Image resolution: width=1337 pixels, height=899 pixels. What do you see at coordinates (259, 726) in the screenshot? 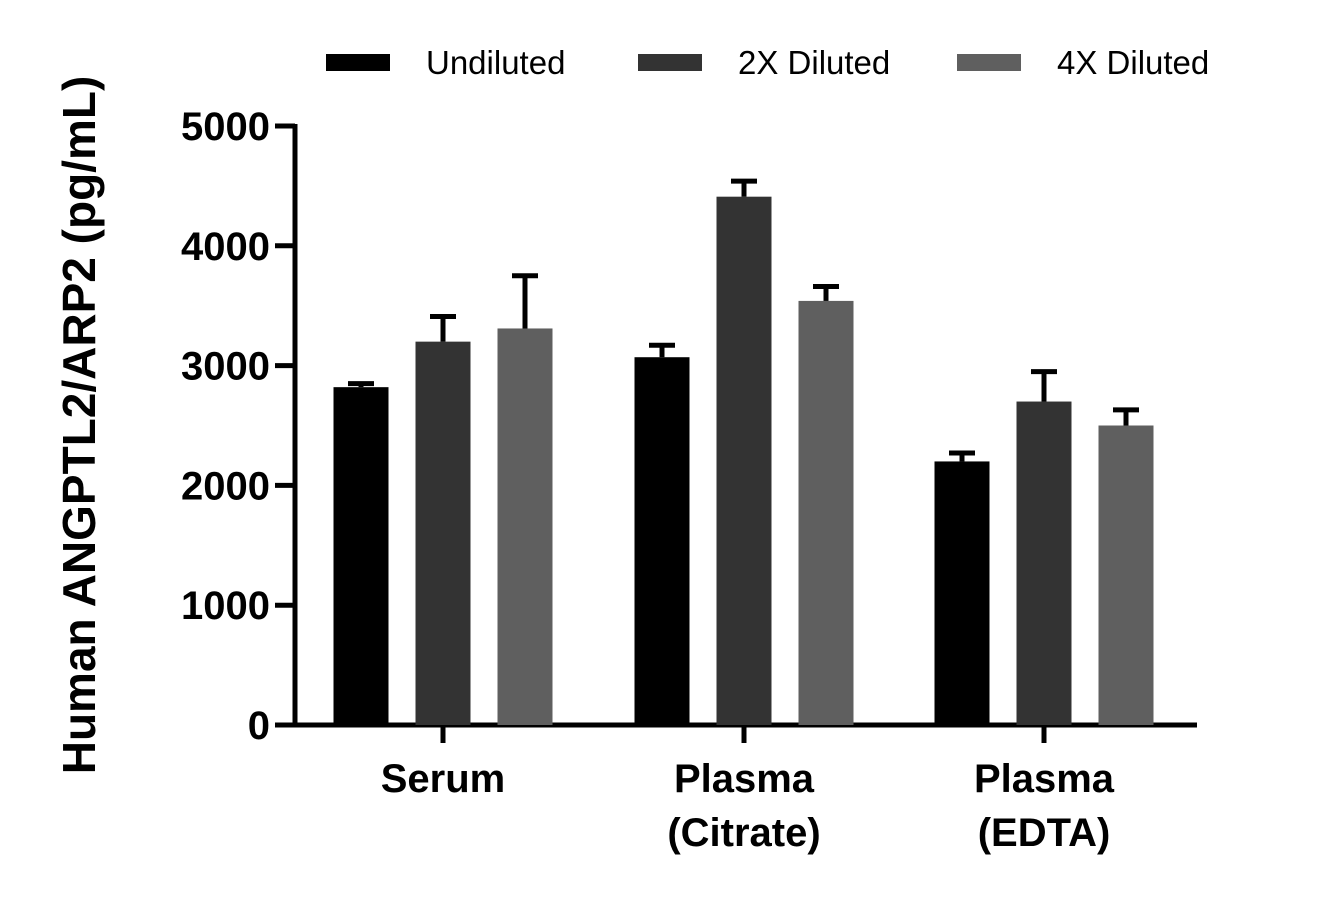
I see `y-tick-label: 0` at bounding box center [259, 726].